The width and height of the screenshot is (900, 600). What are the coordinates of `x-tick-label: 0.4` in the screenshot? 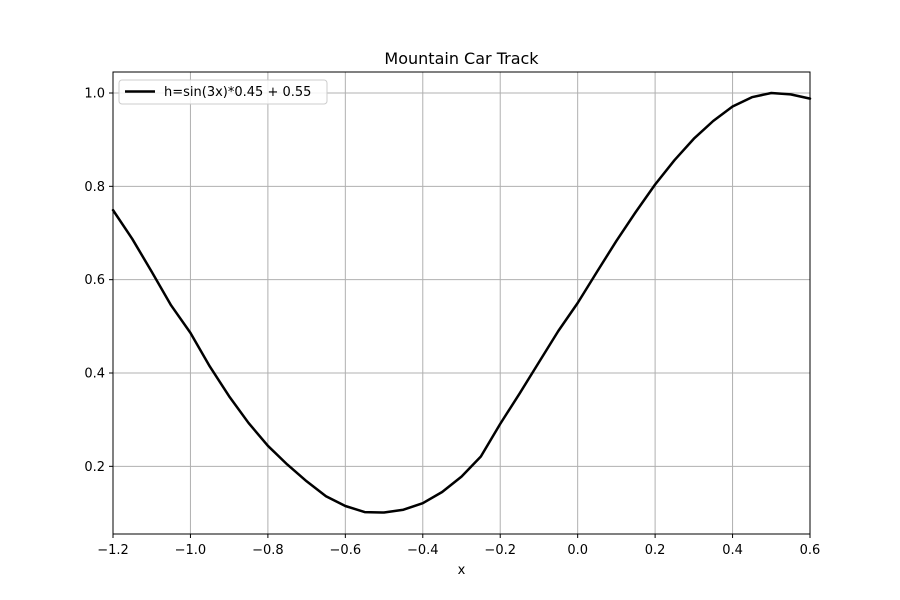 It's located at (732, 550).